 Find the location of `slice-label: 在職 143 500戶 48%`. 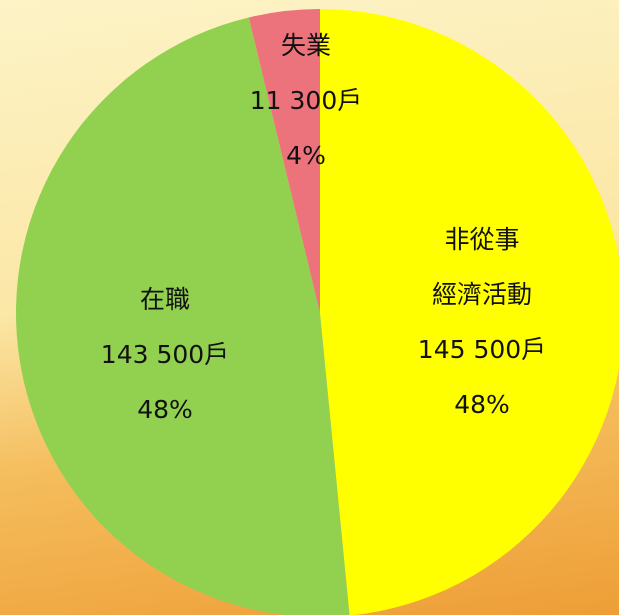

slice-label: 在職 143 500戶 48% is located at coordinates (165, 354).